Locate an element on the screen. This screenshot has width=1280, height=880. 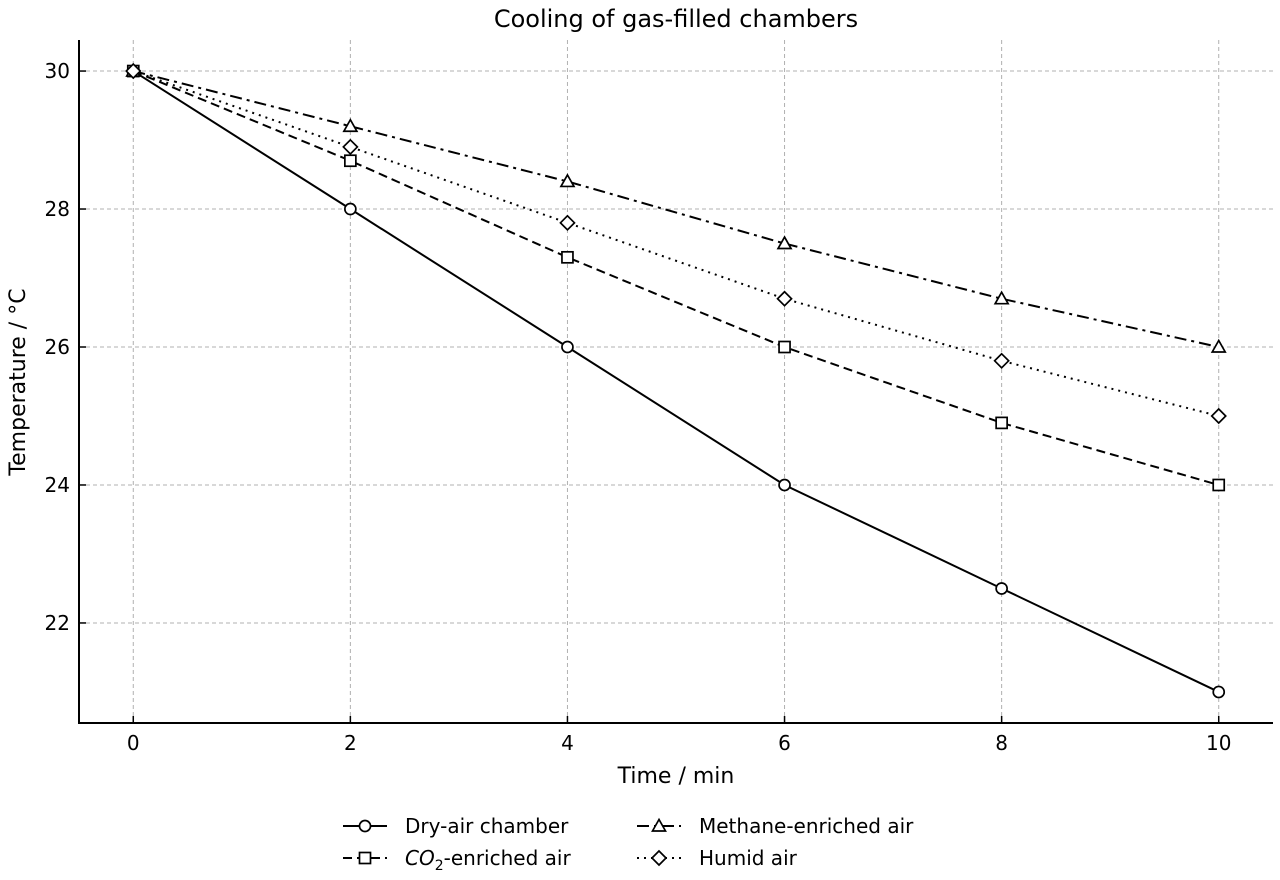
legend-label-main: Dry-air chamber is located at coordinates (487, 826).